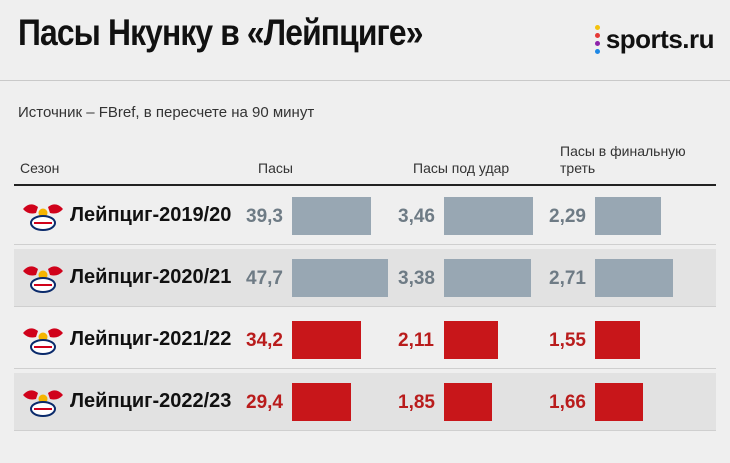 Image resolution: width=730 pixels, height=463 pixels. What do you see at coordinates (567, 402) in the screenshot?
I see `data-label: 1,66` at bounding box center [567, 402].